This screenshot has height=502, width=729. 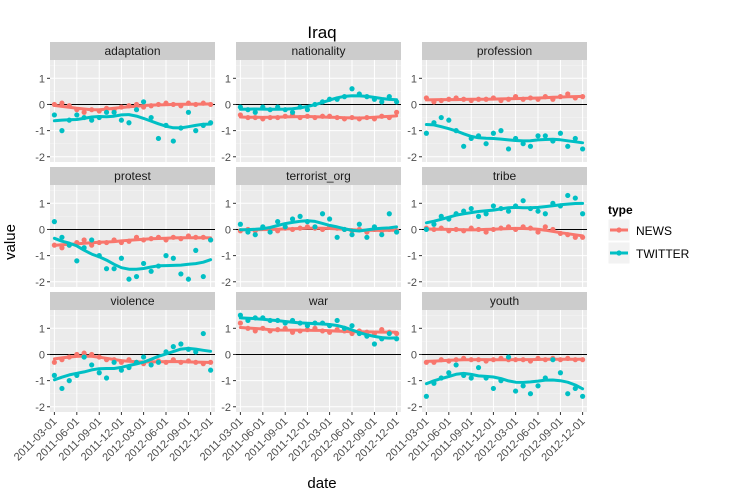 What do you see at coordinates (504, 236) in the screenshot?
I see `panel-bg-tribe` at bounding box center [504, 236].